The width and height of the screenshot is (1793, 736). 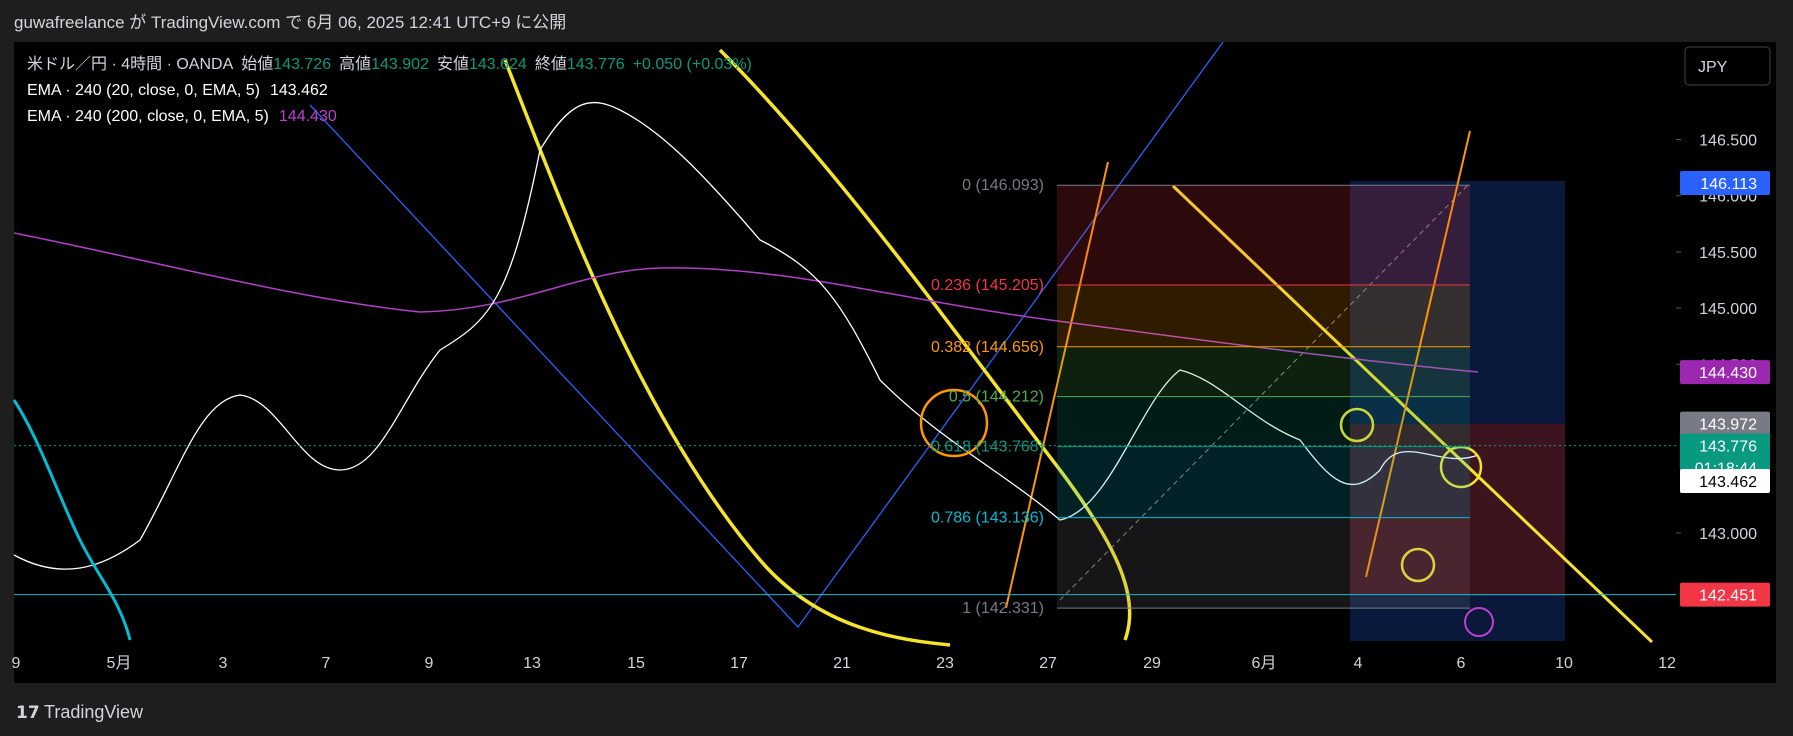 I want to click on ohlc-label: 安値, so click(x=453, y=64).